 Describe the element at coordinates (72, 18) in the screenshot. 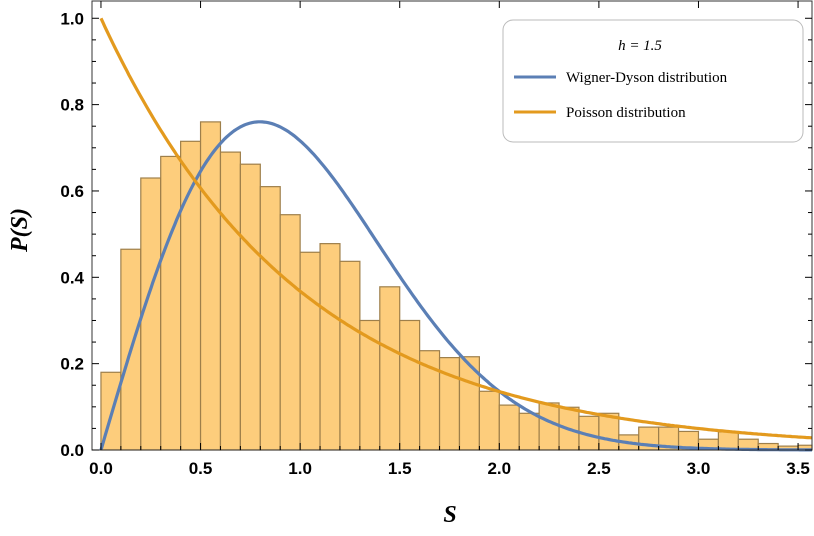

I see `y-tick-label: 1.0` at that location.